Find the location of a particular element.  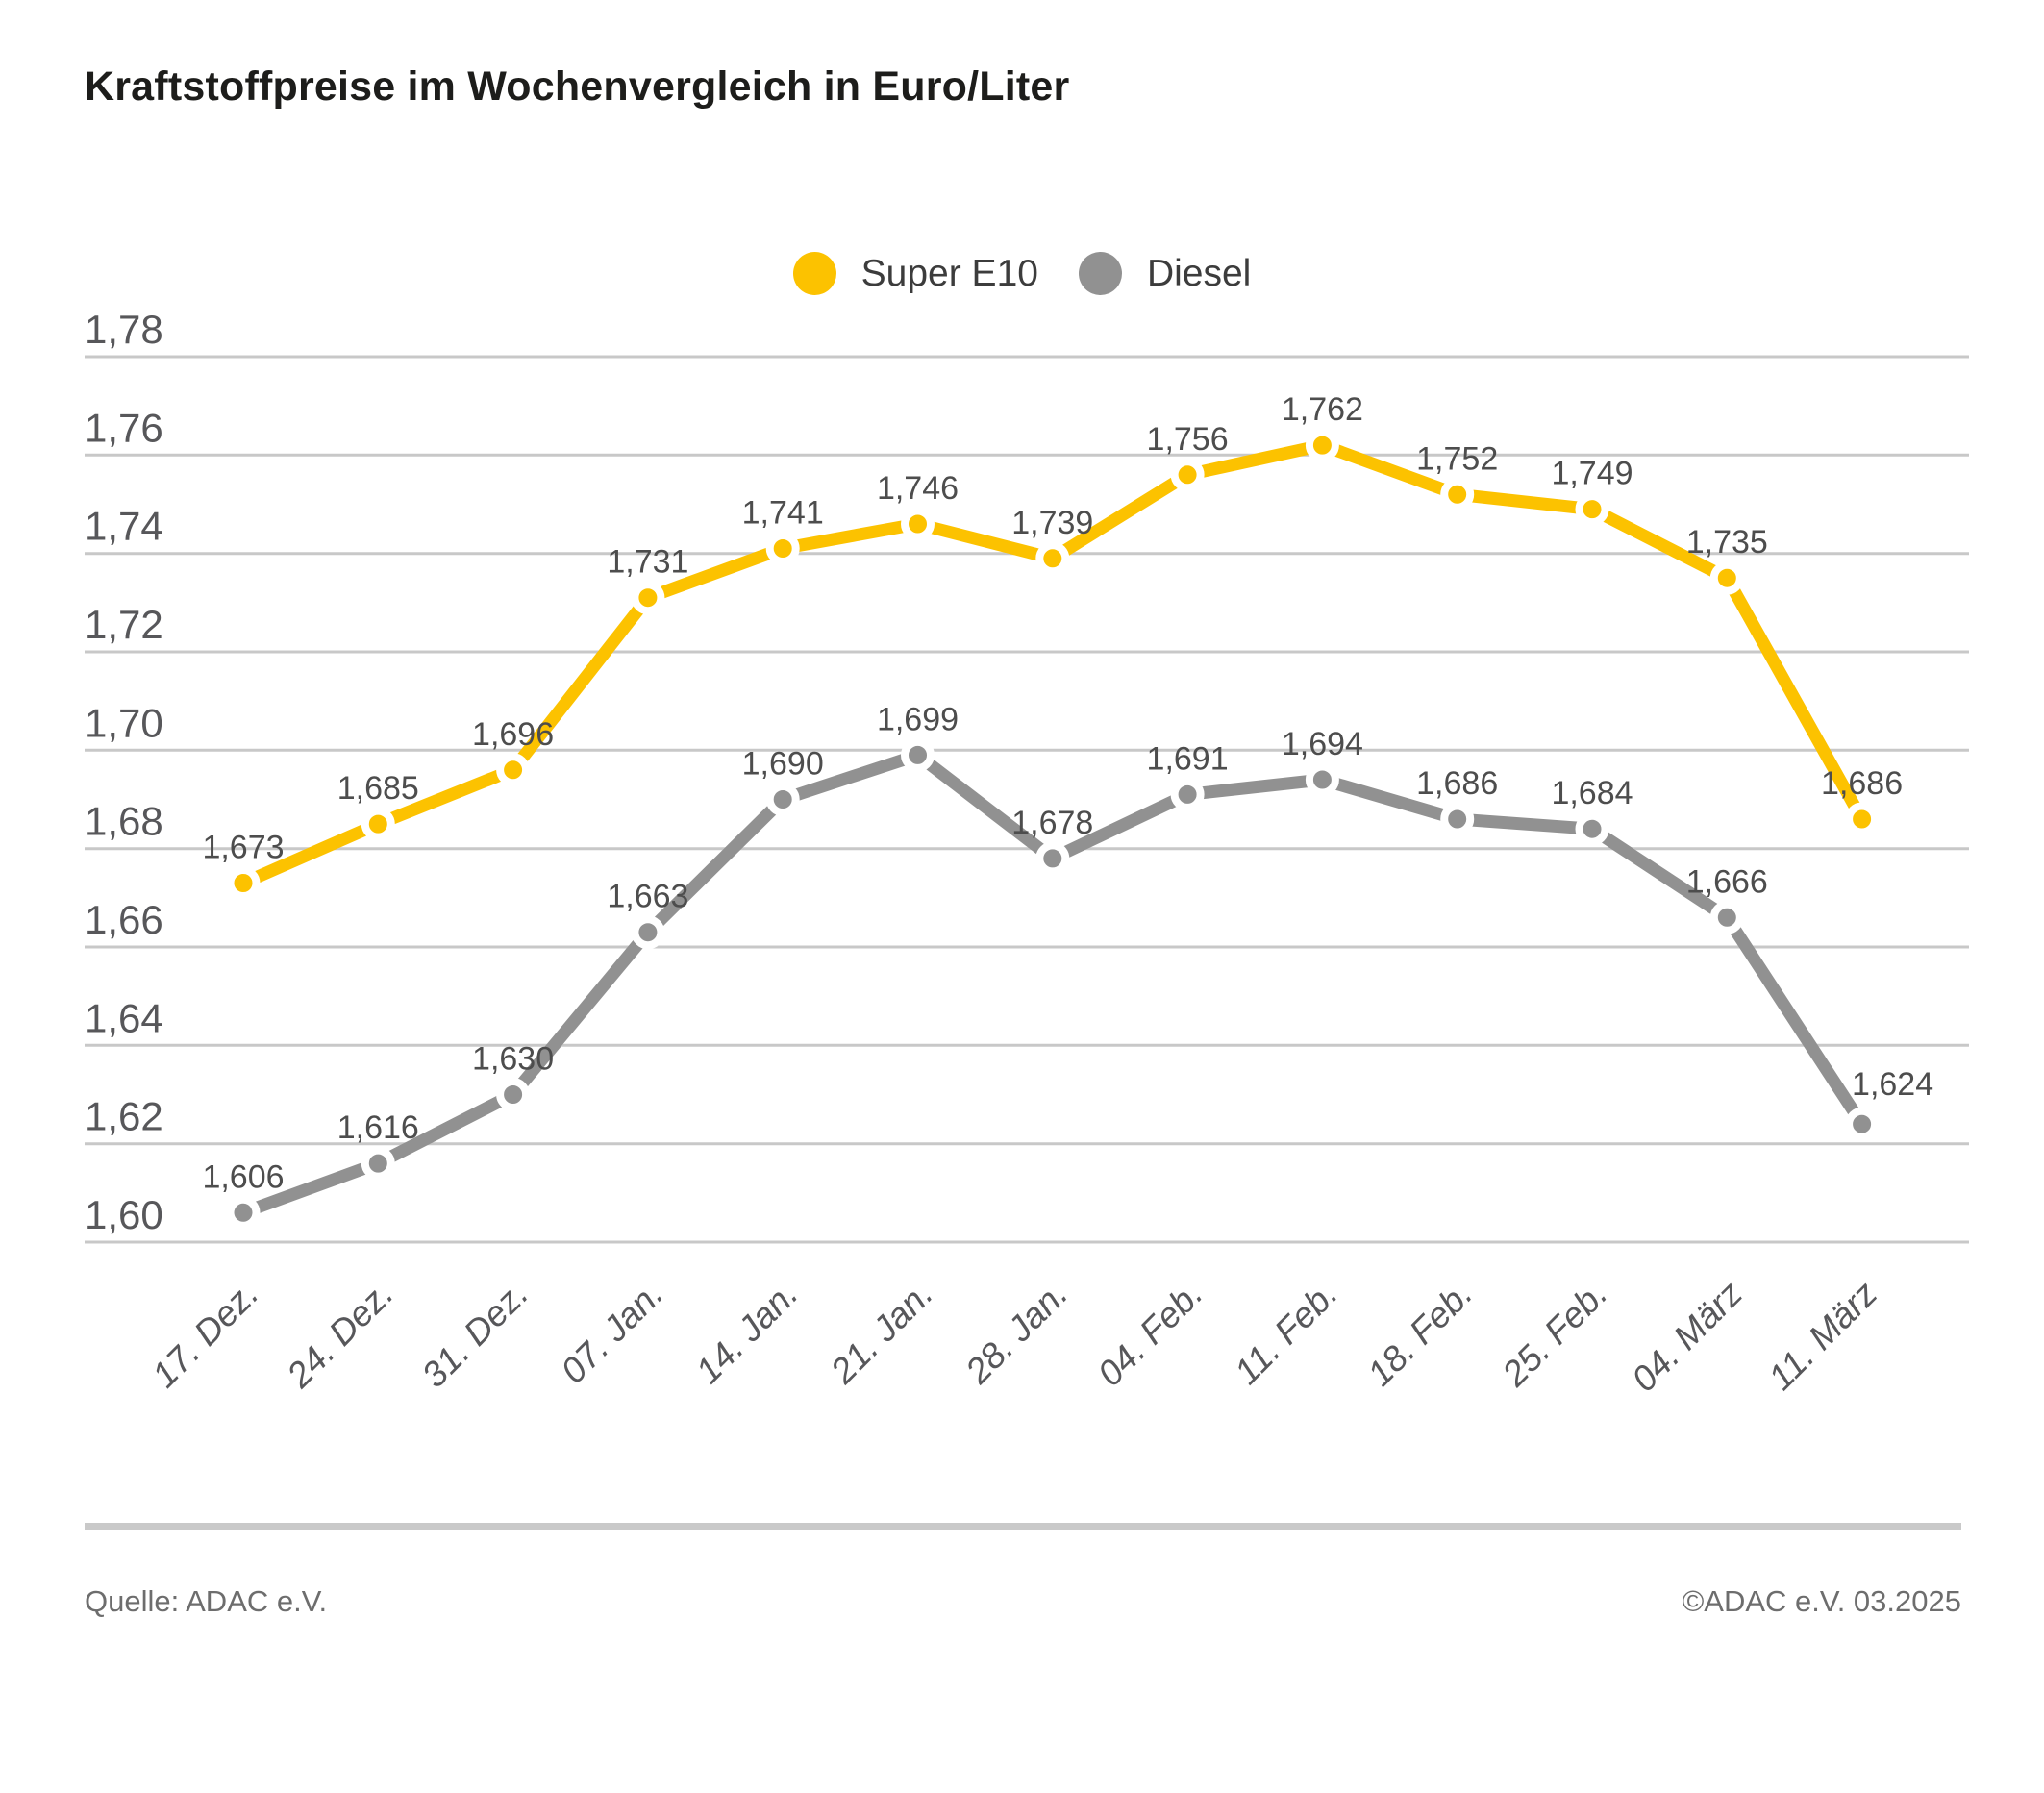

x-tick-label: 17. Dez. is located at coordinates (204, 1334).